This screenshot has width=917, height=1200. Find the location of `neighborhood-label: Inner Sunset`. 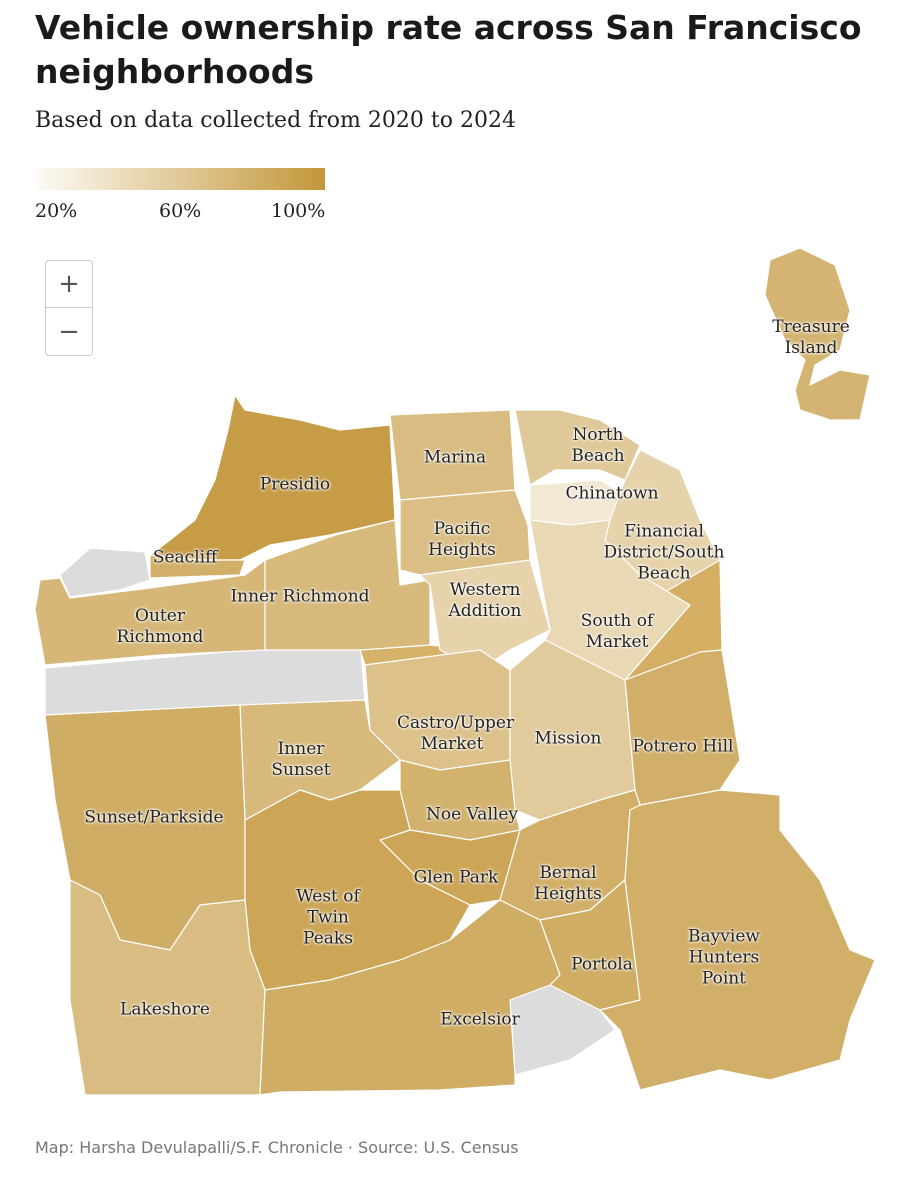

neighborhood-label: Inner Sunset is located at coordinates (301, 759).